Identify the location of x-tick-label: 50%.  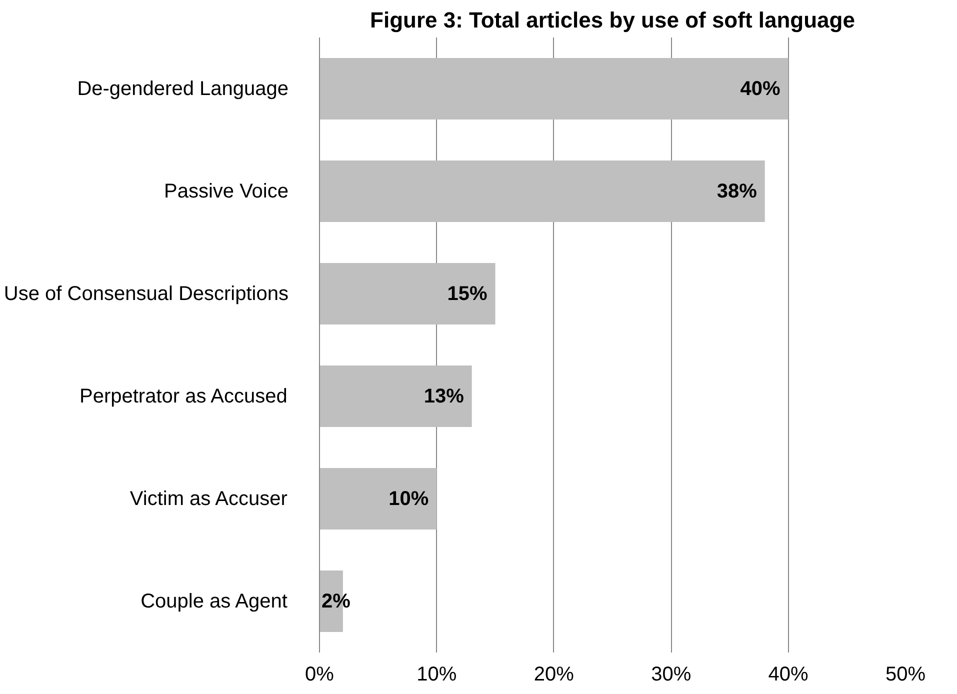
(905, 675).